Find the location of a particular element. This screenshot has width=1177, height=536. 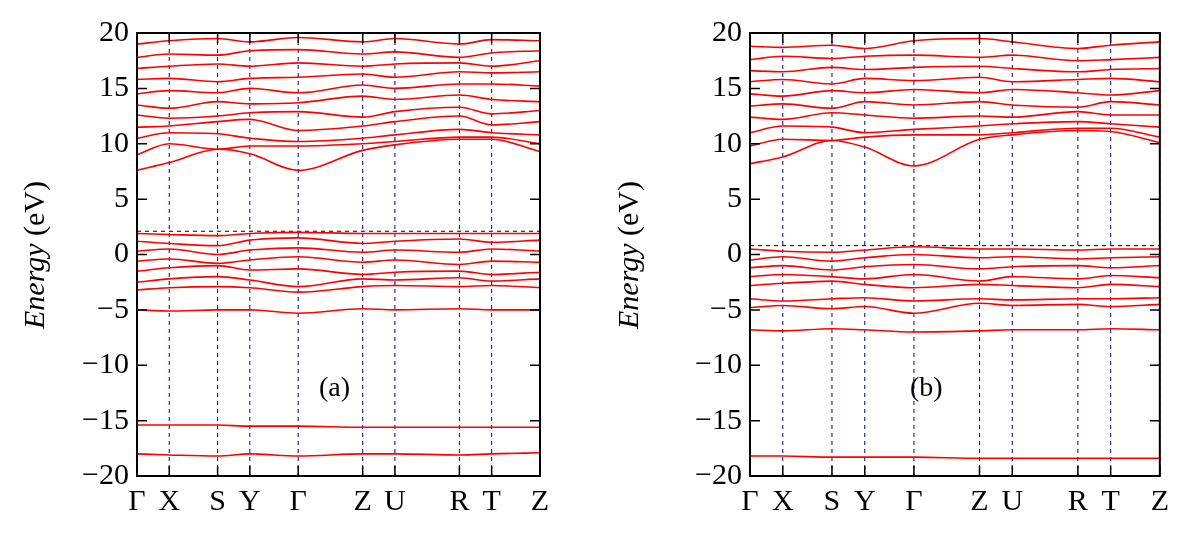

annotation: (b) is located at coordinates (926, 387).